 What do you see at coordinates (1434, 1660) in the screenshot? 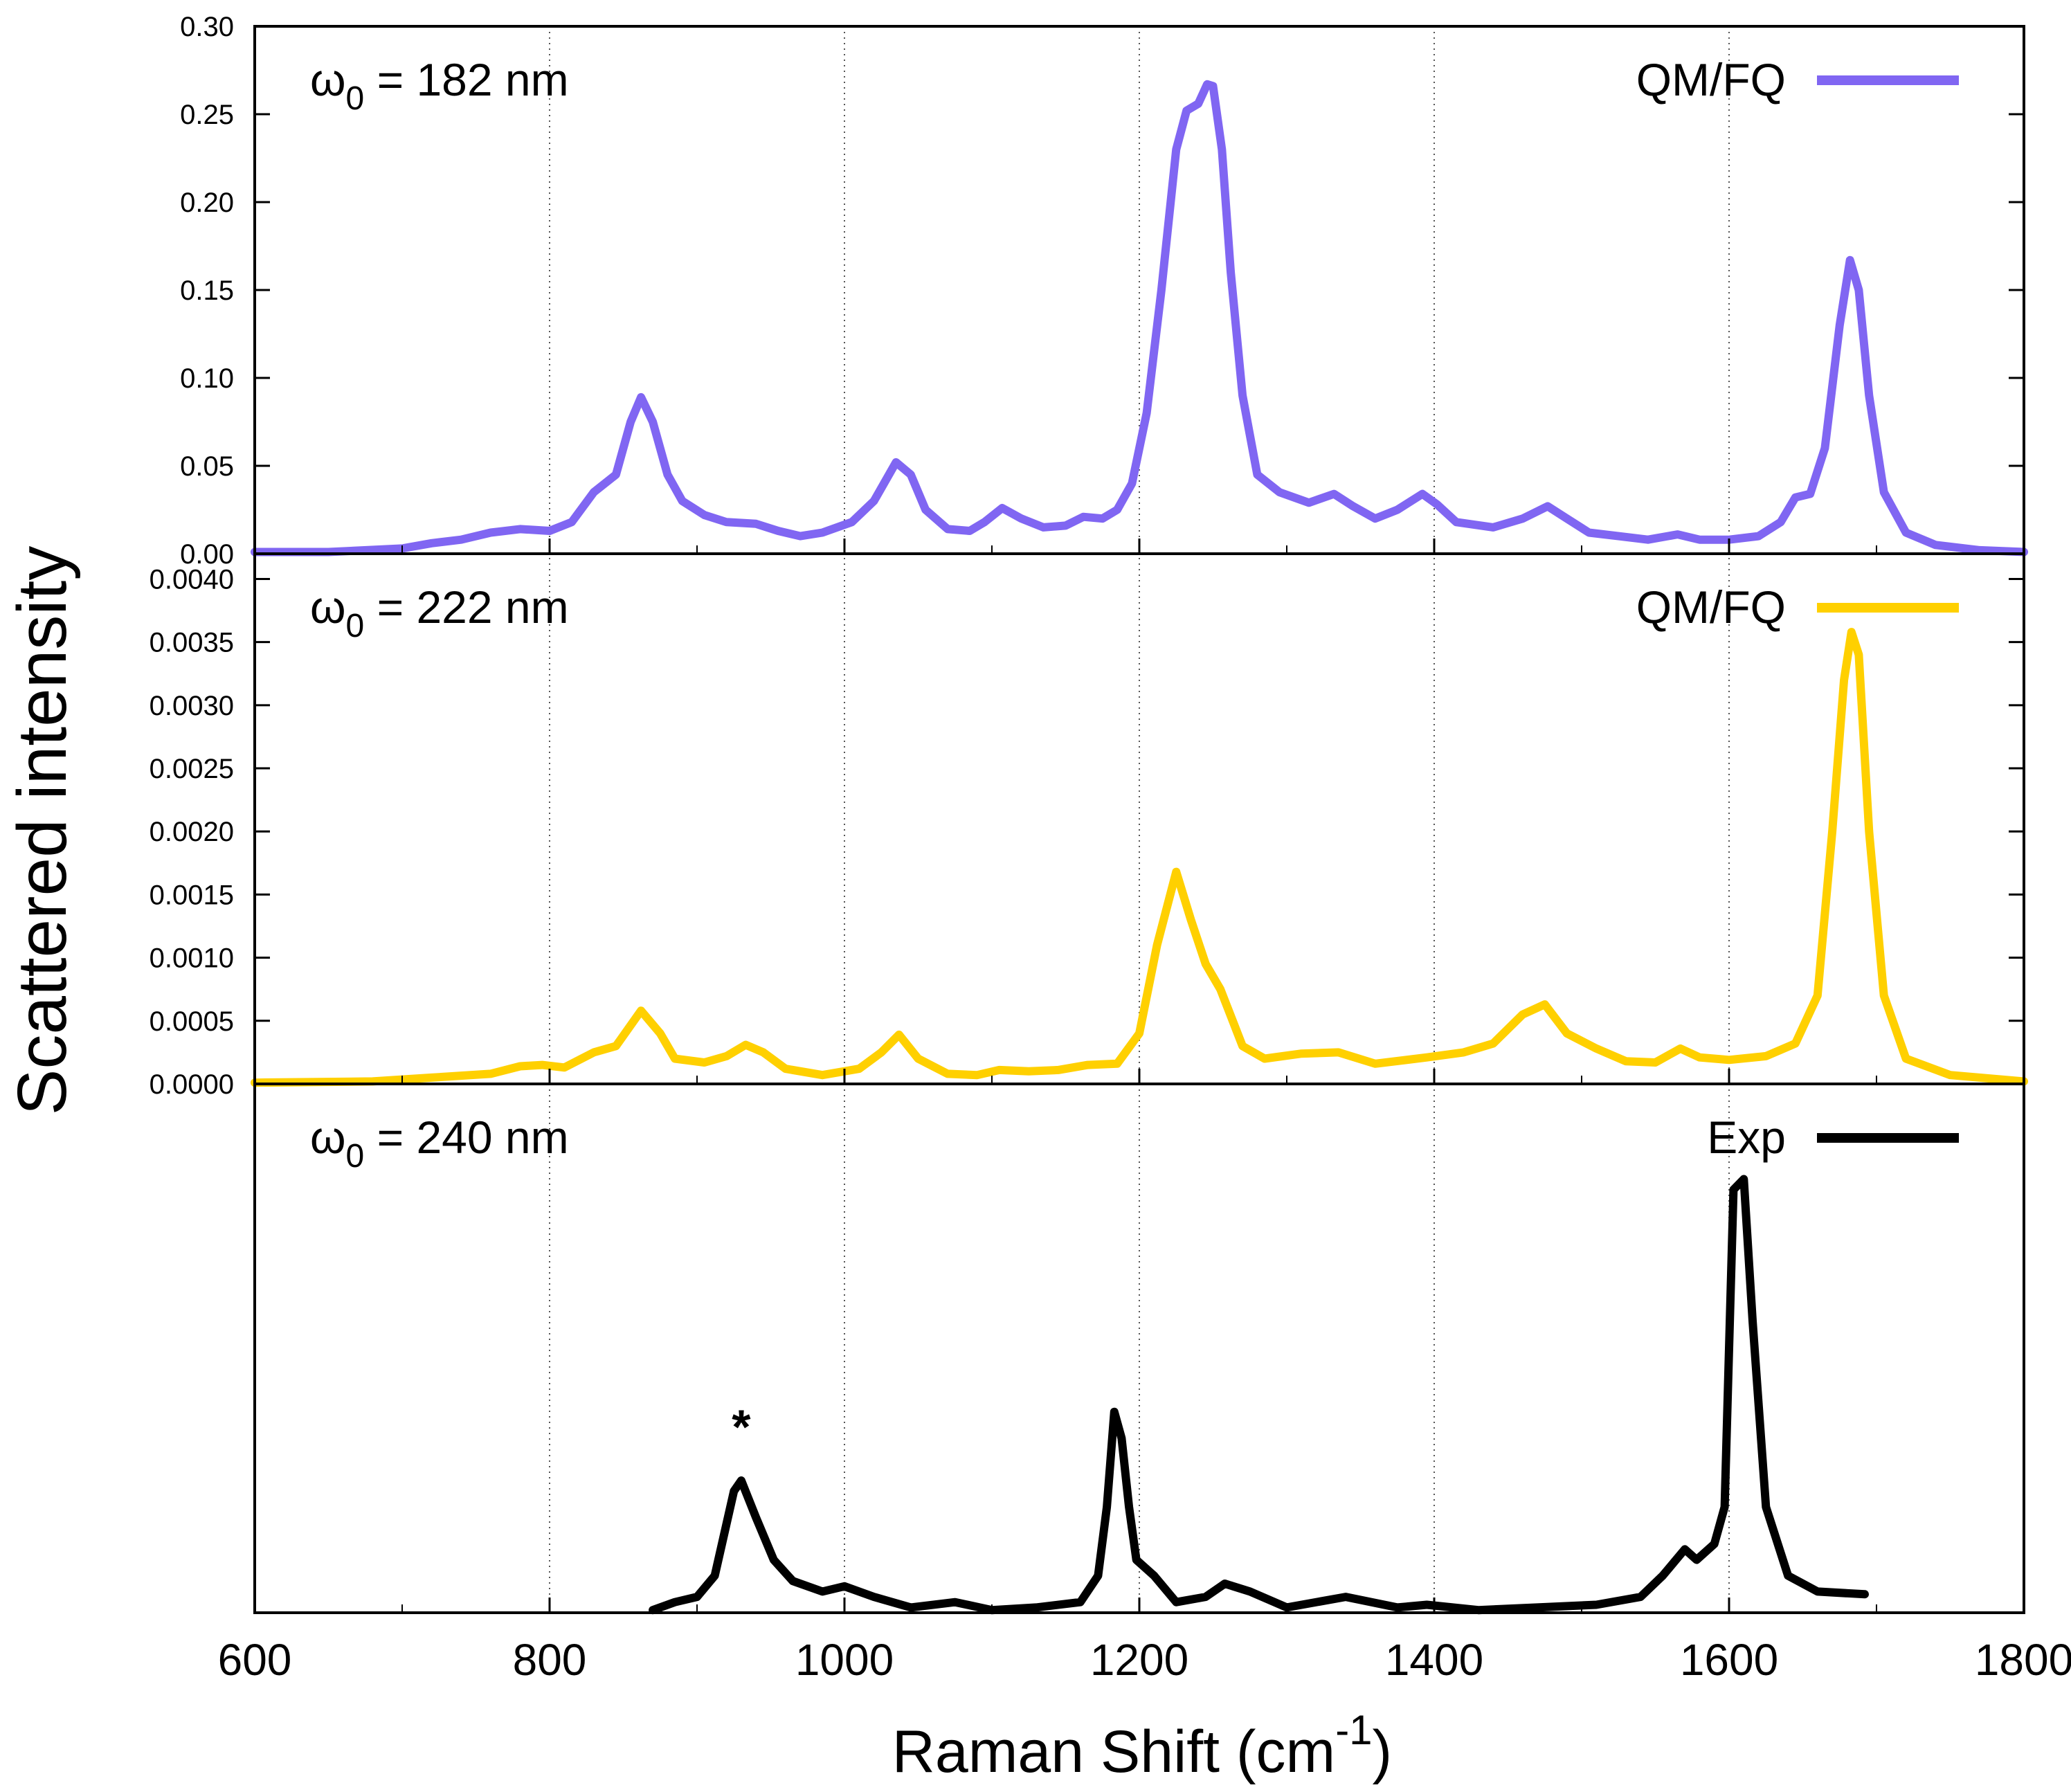
I see `x-tick-label-1400: 1400` at bounding box center [1434, 1660].